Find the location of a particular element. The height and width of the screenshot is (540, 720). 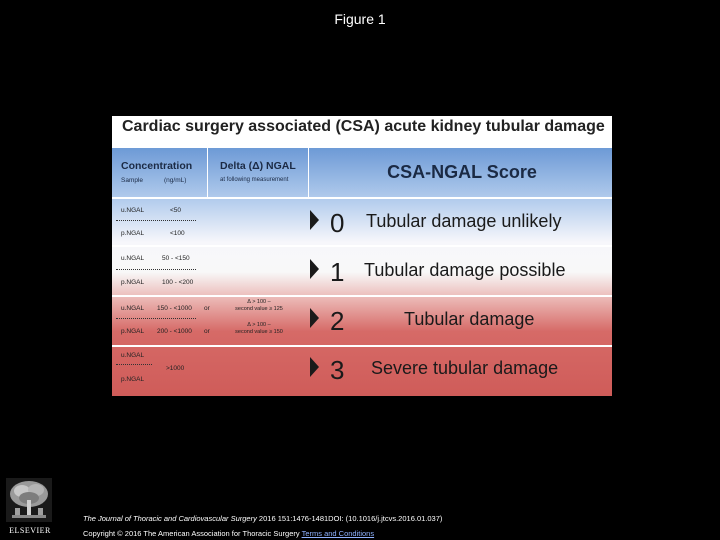

u-ngal-value: <50 is located at coordinates (176, 210).